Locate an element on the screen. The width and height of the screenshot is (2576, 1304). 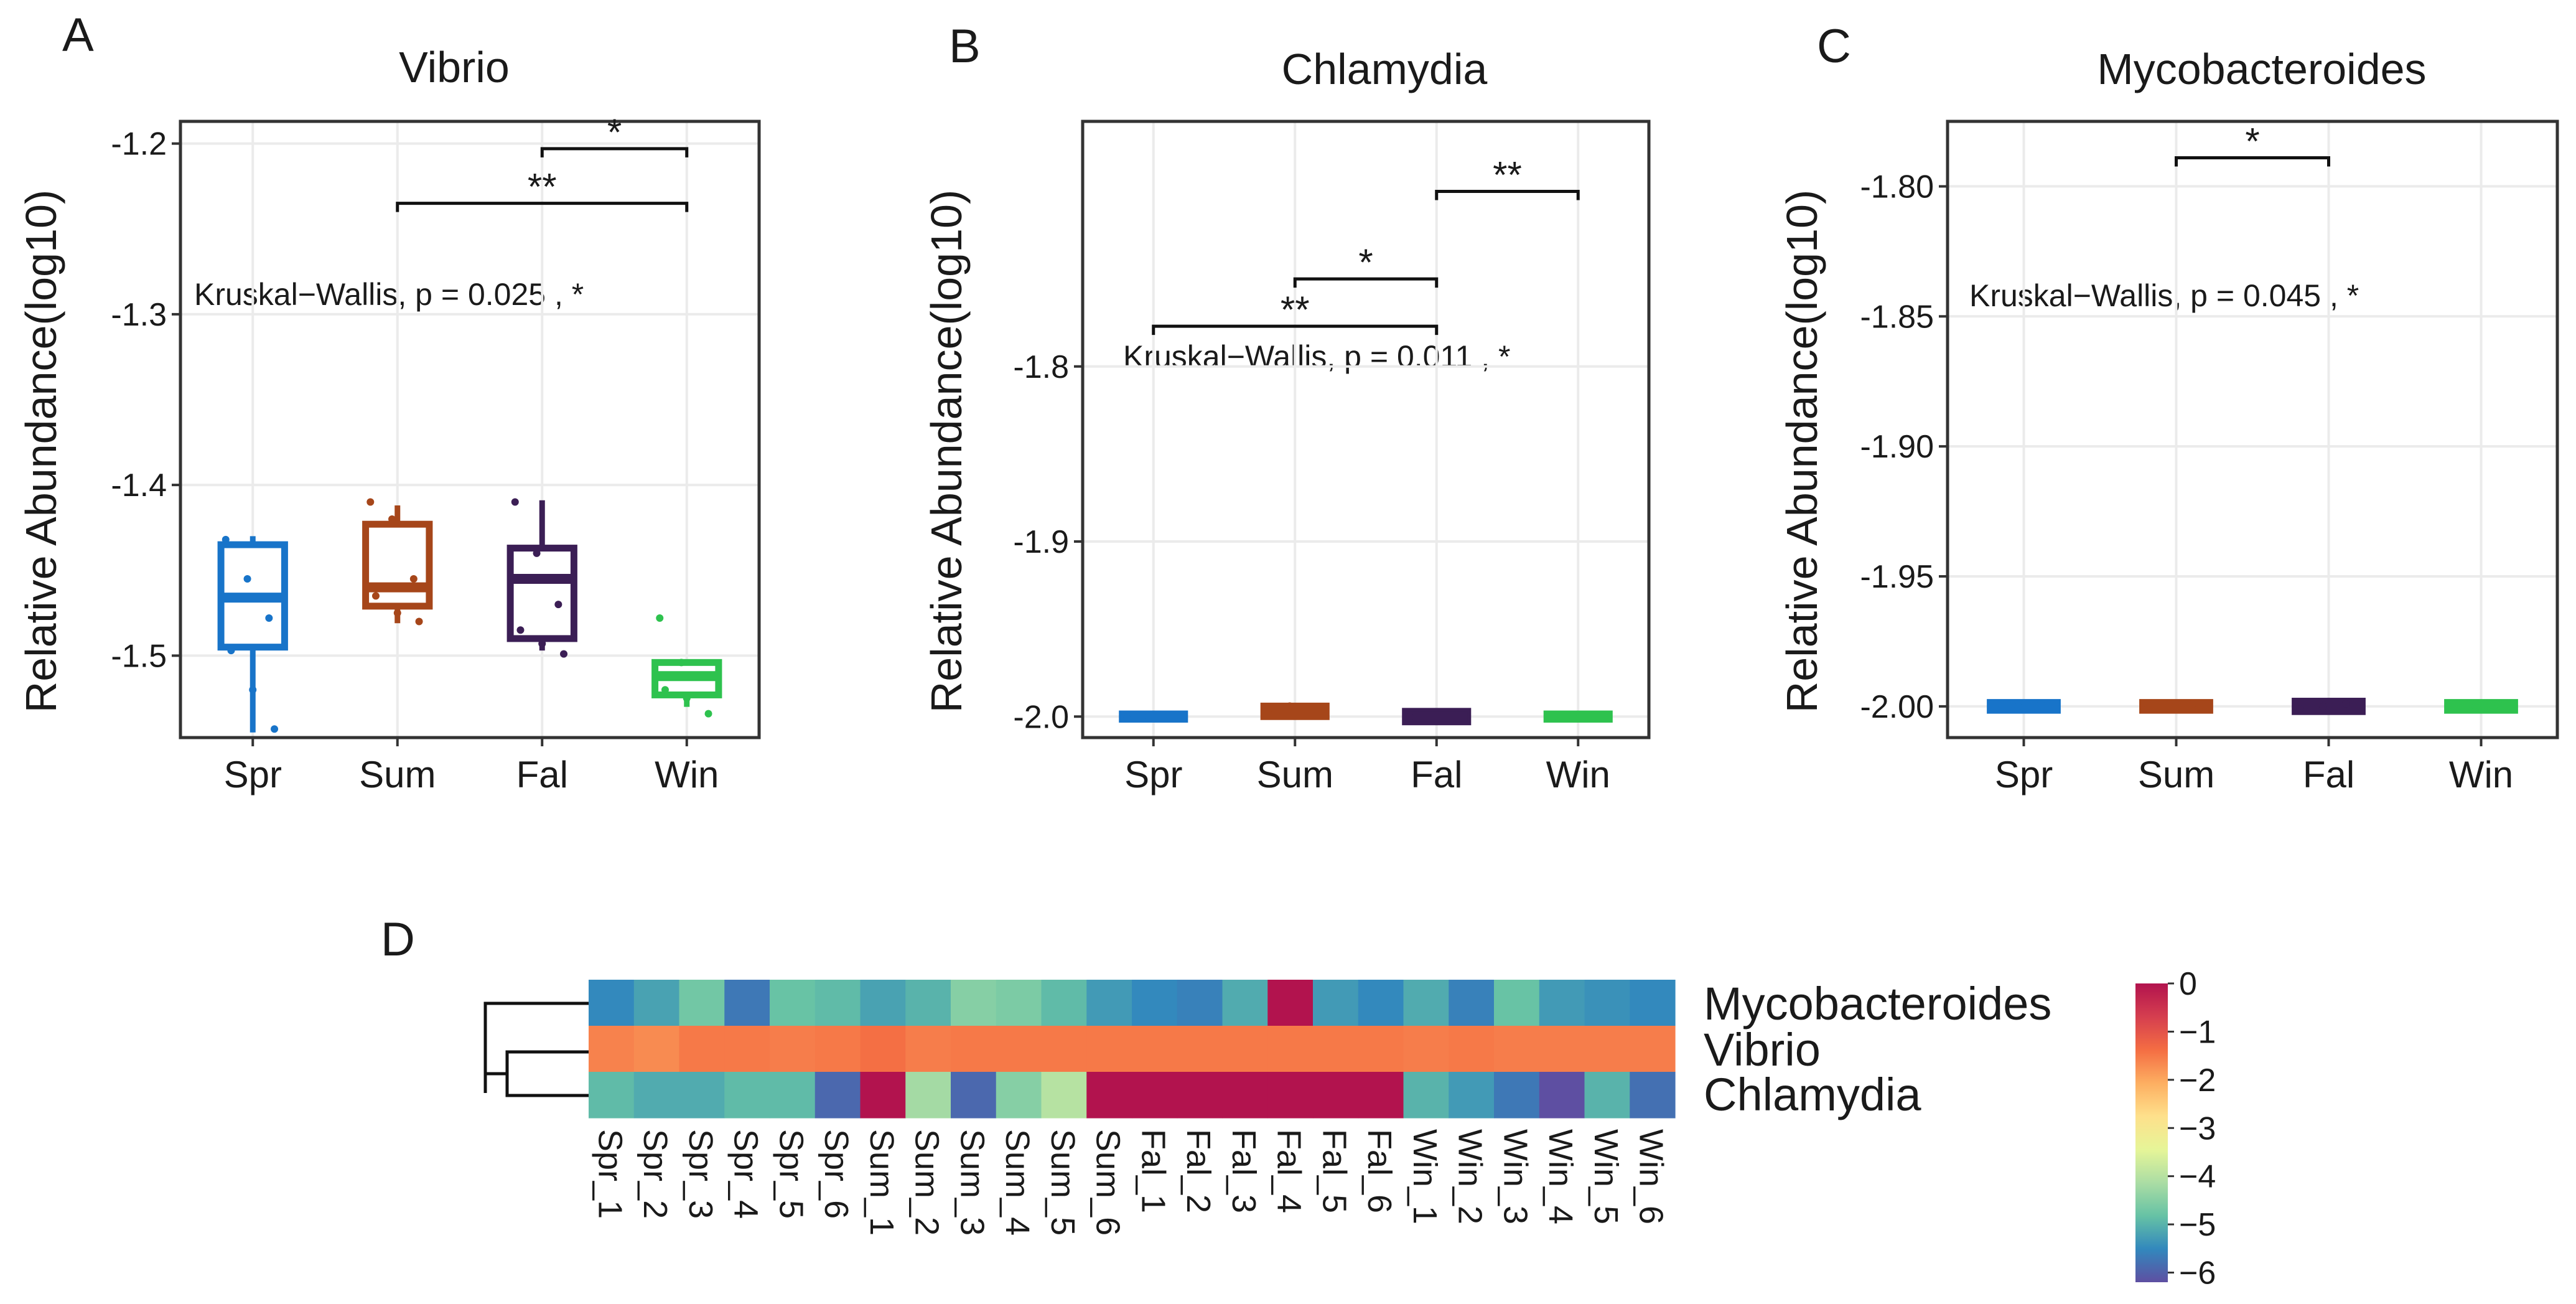
heatmap-row-label: Chlamydia is located at coordinates (1813, 1094).